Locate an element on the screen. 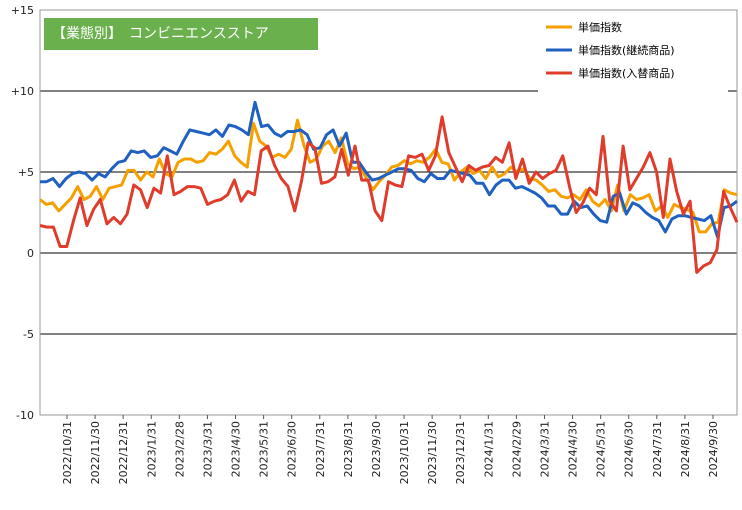 The width and height of the screenshot is (742, 510). x-tick-label: 2023/7/31 is located at coordinates (320, 449).